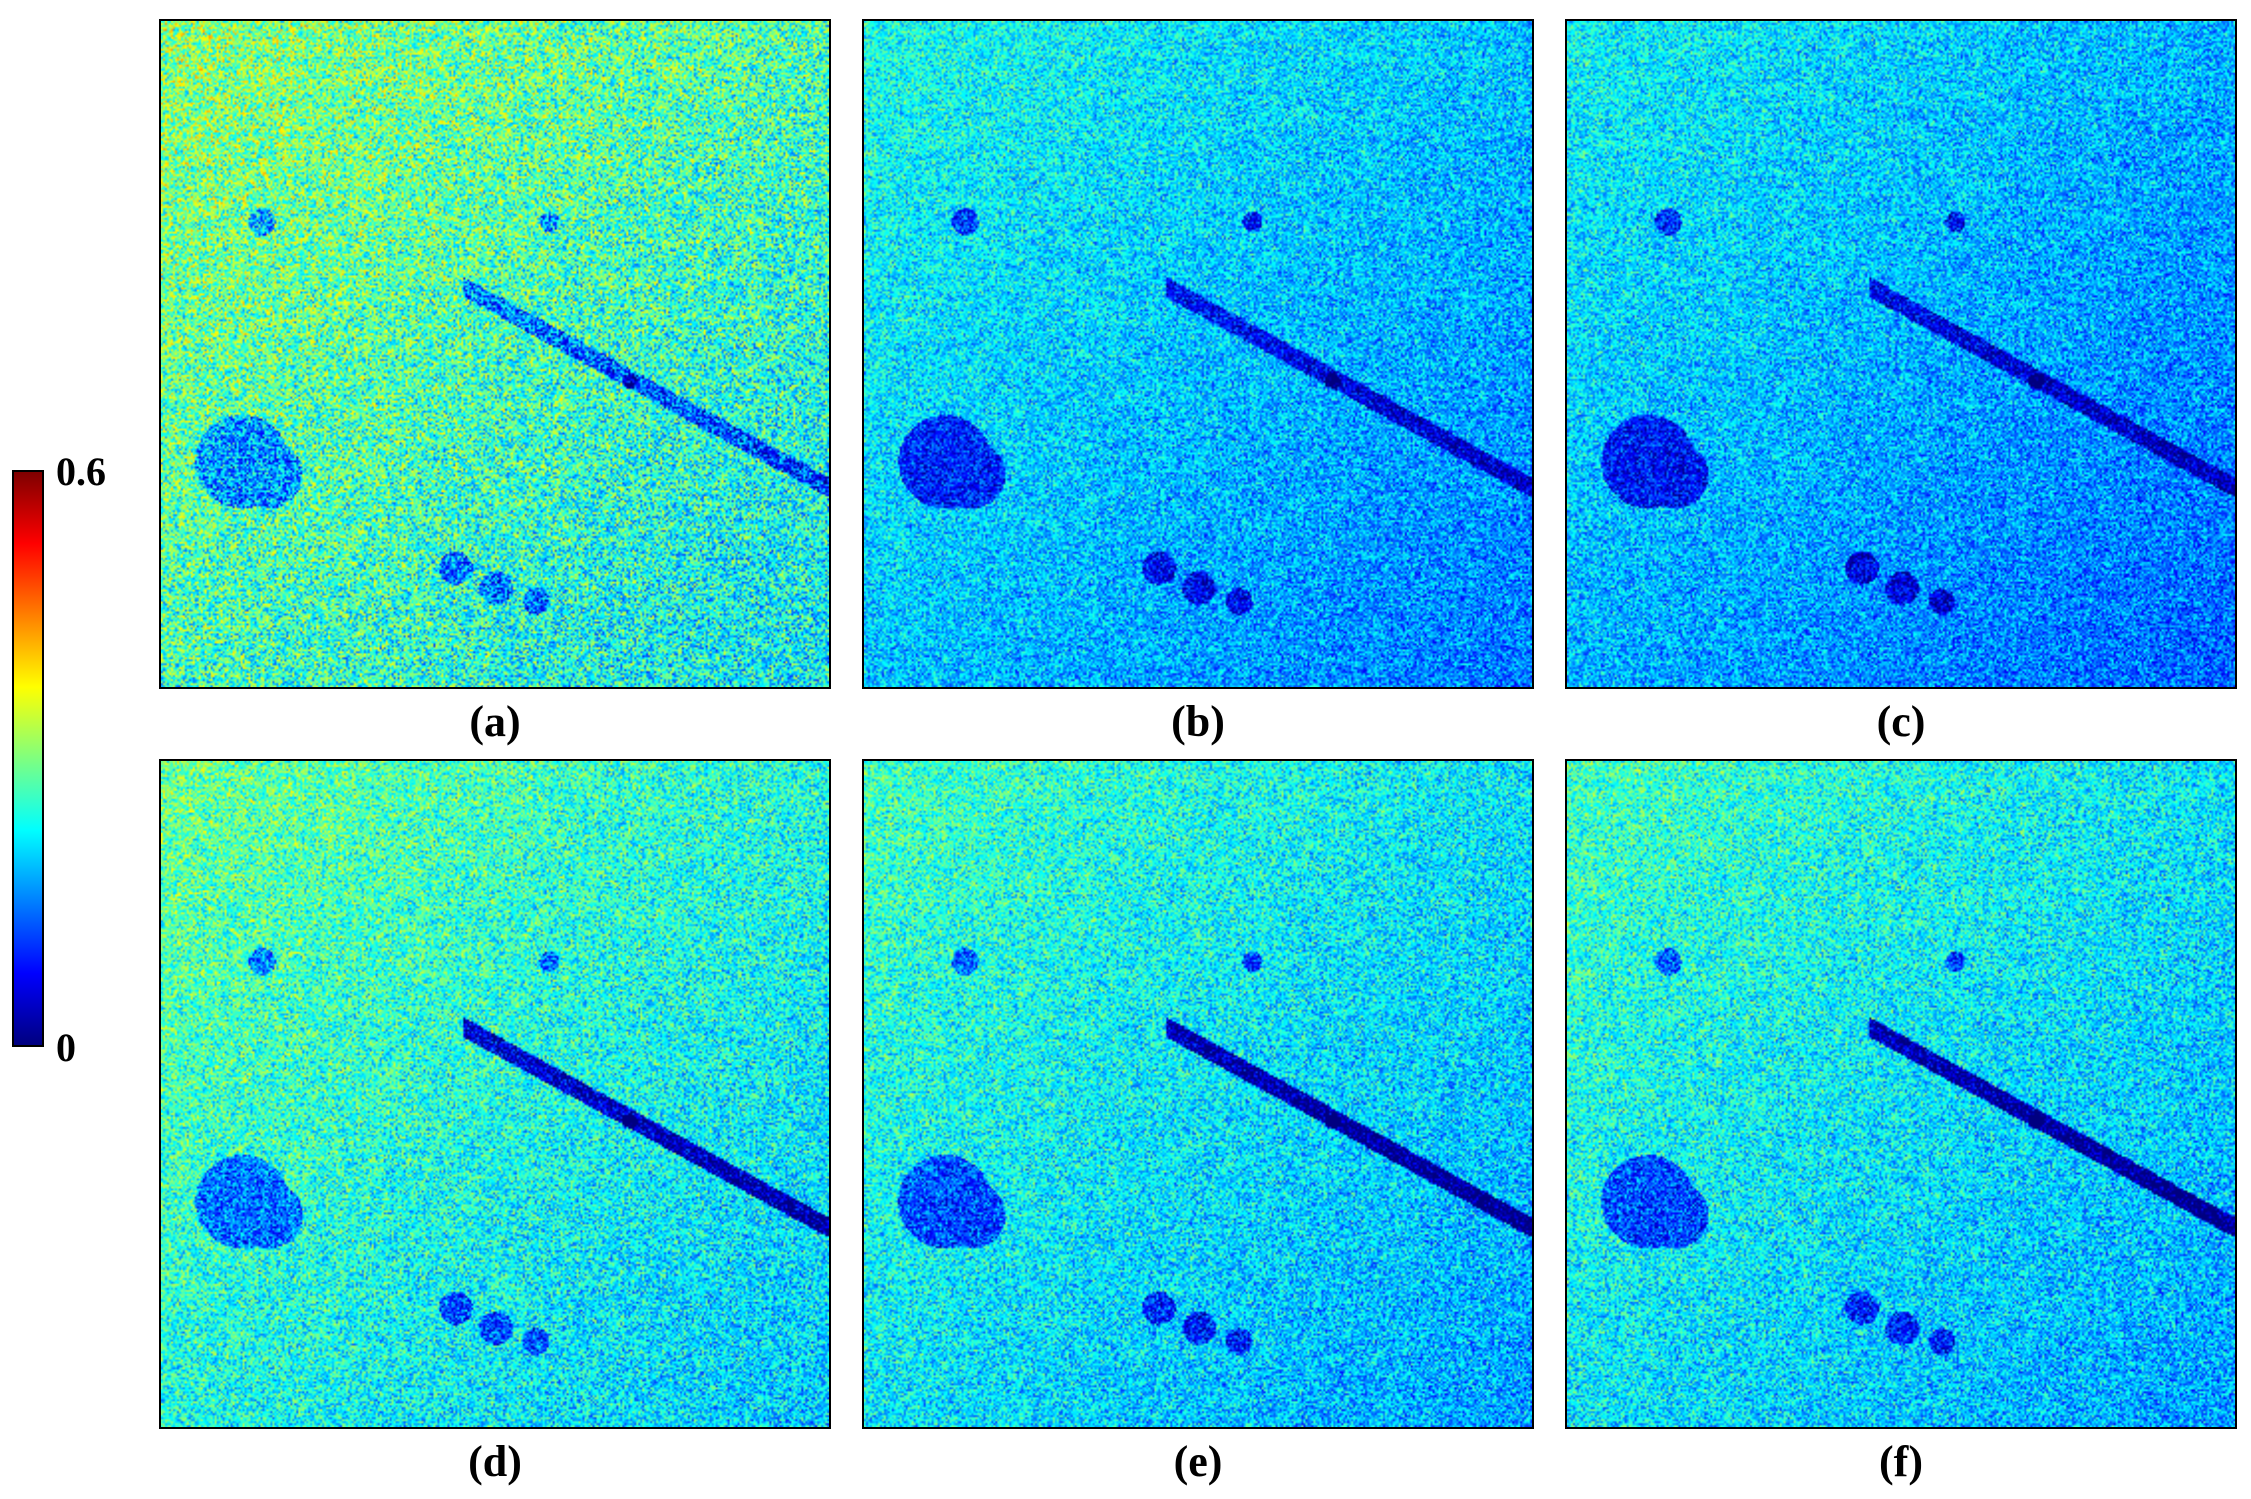  Describe the element at coordinates (1198, 1094) in the screenshot. I see `panel-e-image` at that location.